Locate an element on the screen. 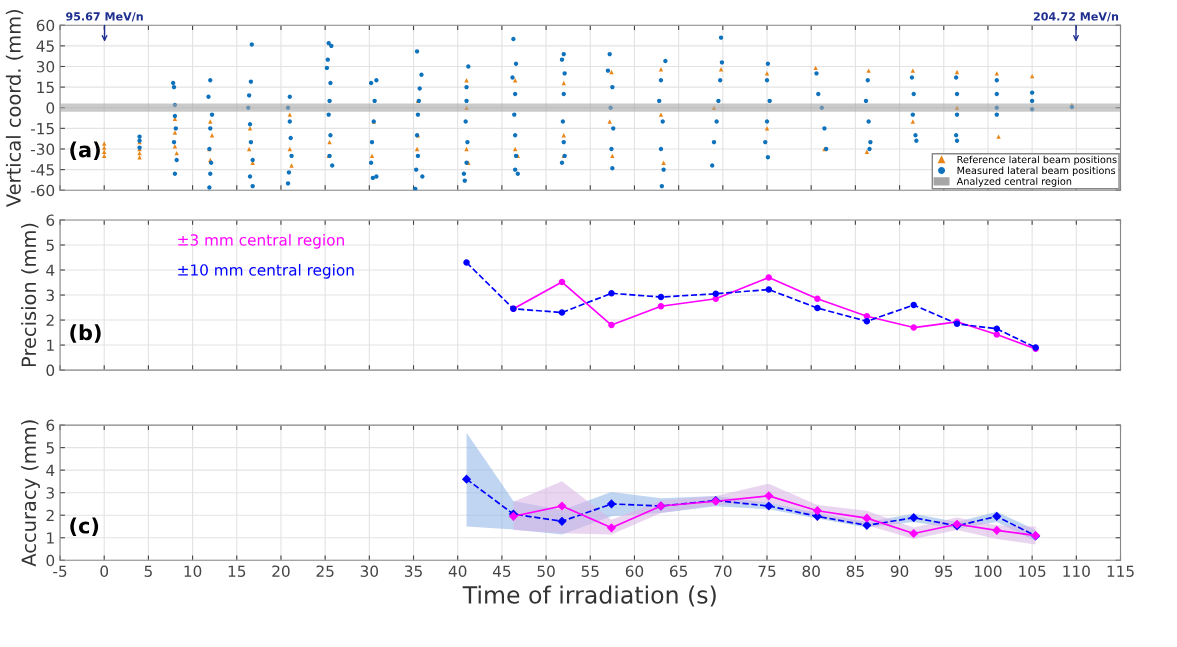 This screenshot has width=1177, height=647. x-tick-label: 25 is located at coordinates (325, 571).